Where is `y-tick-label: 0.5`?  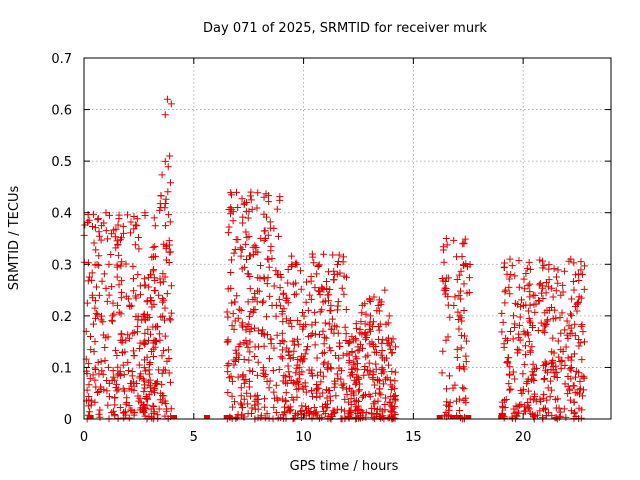 y-tick-label: 0.5 is located at coordinates (61, 162).